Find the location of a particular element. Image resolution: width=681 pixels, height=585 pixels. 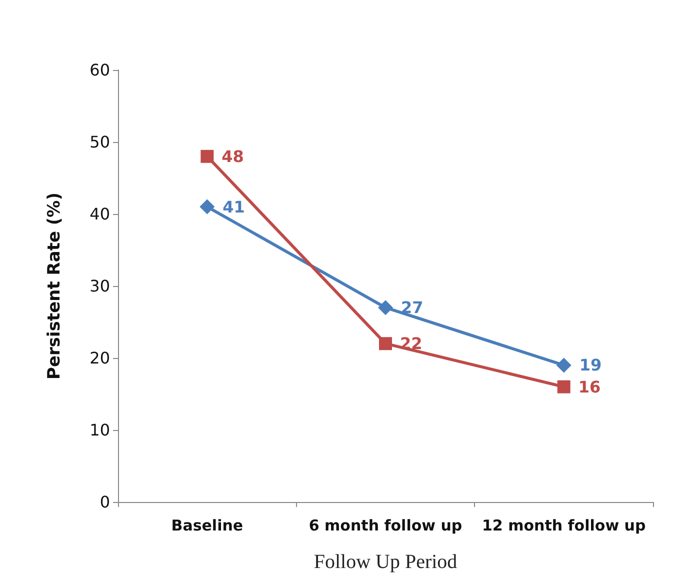

data-label: 19 is located at coordinates (590, 365).